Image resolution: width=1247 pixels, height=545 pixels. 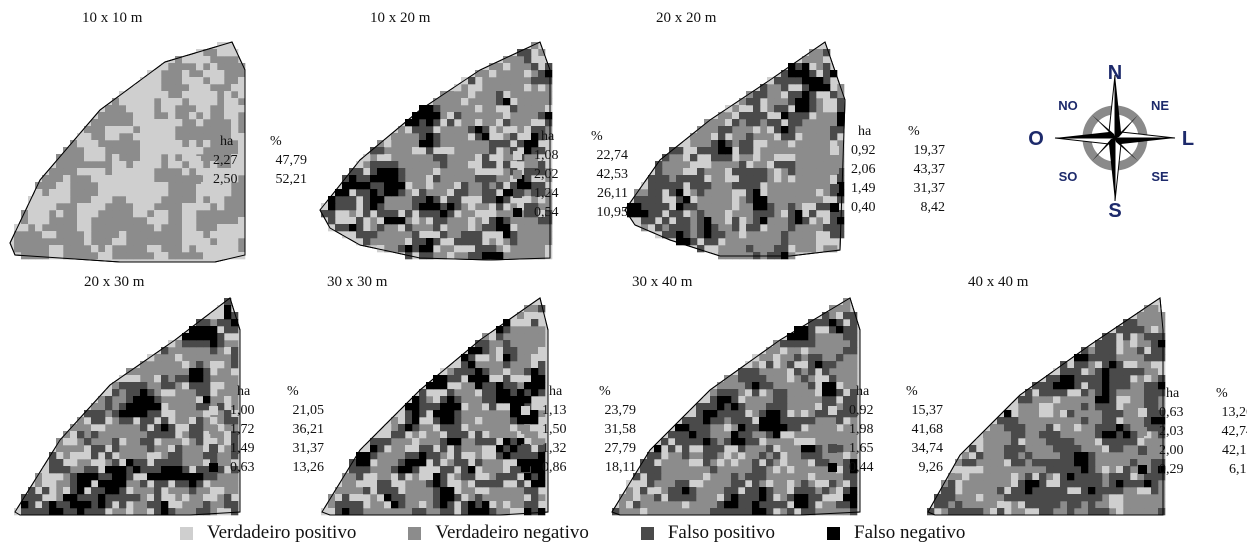 What do you see at coordinates (570, 174) in the screenshot?
I see `stats-table: ha% 1,08 22,74 2,02 42,53 1,24 26,11 0,54 10,95` at bounding box center [570, 174].